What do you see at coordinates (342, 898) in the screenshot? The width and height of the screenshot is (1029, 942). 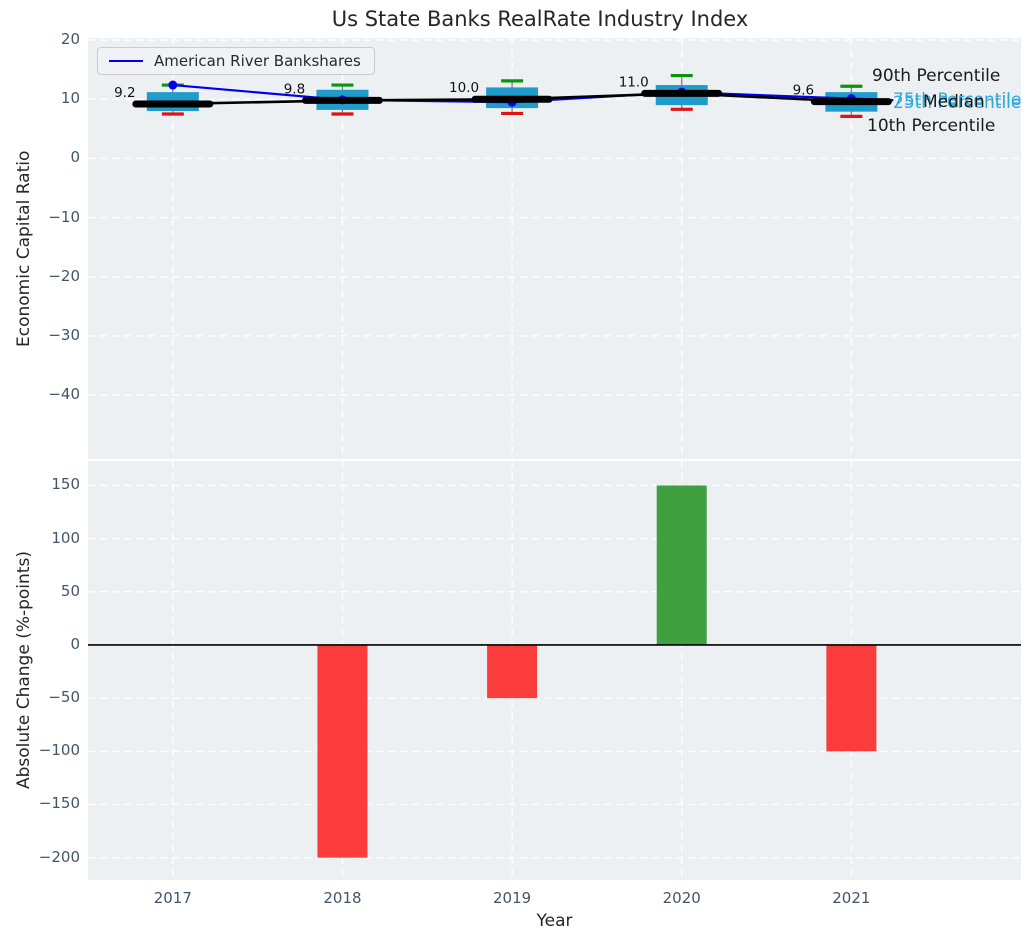 I see `x-tick-label: 2018` at bounding box center [342, 898].